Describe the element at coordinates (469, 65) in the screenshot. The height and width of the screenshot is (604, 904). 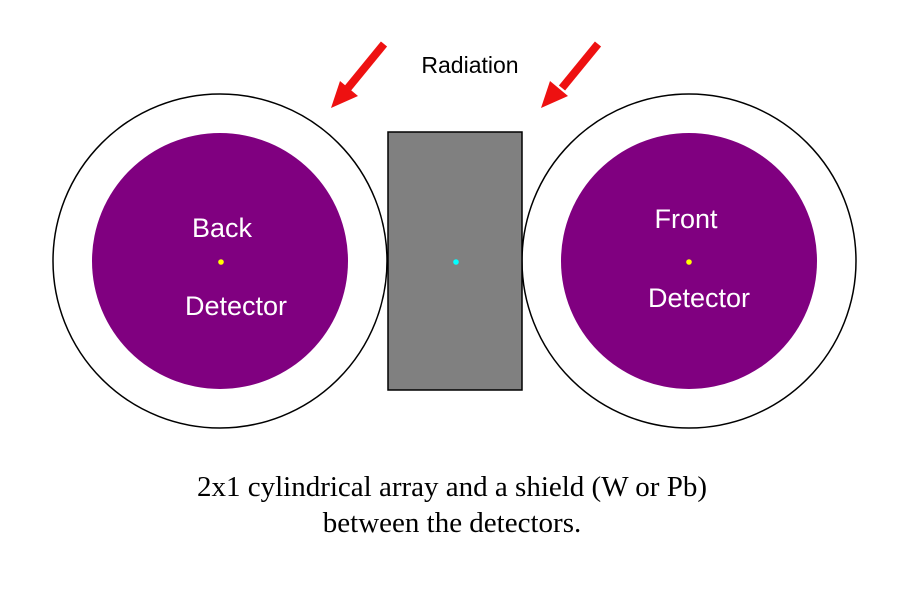
I see `radiation-label: Radiation` at that location.